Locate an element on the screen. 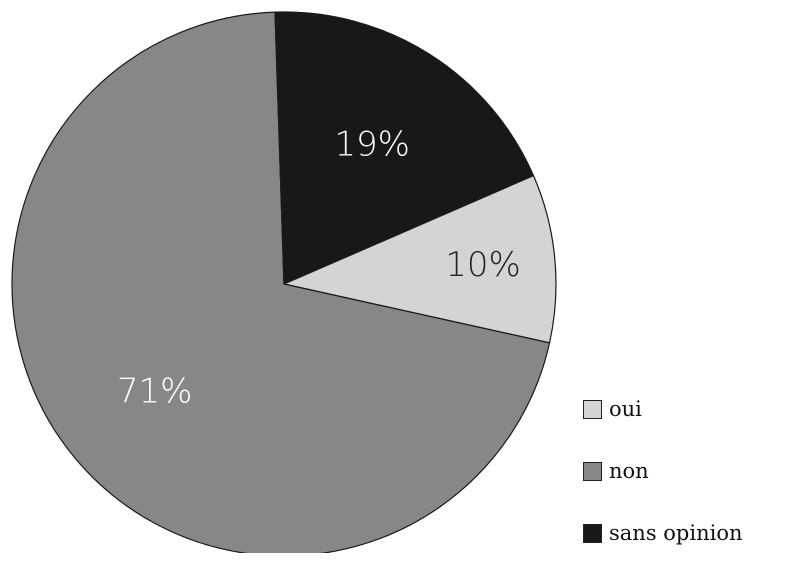 The image size is (804, 564). legend-item-non: non is located at coordinates (690, 471).